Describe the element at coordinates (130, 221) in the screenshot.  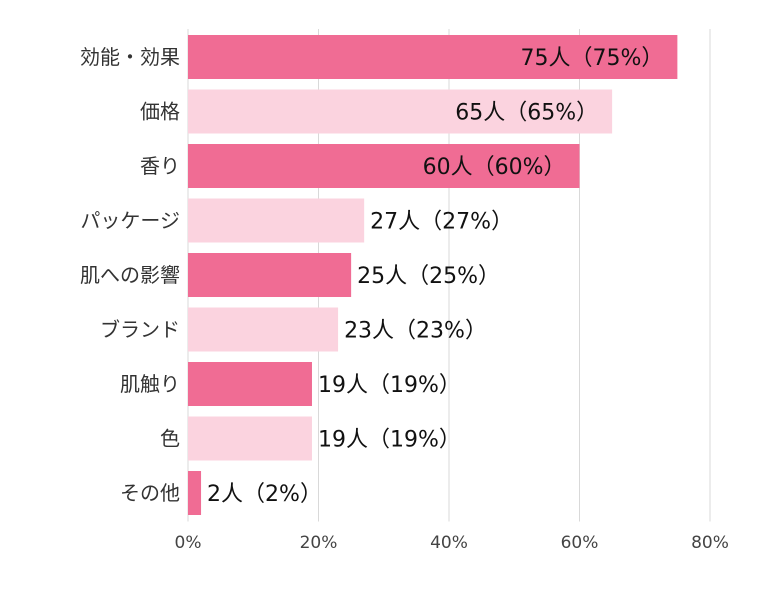
I see `category-label: パッケージ` at that location.